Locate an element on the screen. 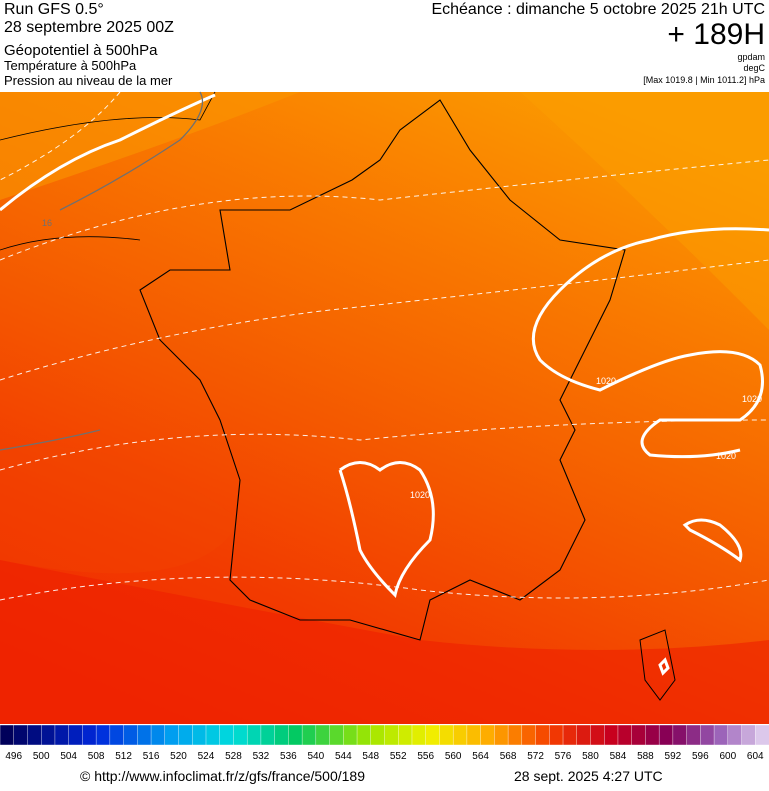 This screenshot has width=769, height=791. scale-label: 560 is located at coordinates (453, 756).